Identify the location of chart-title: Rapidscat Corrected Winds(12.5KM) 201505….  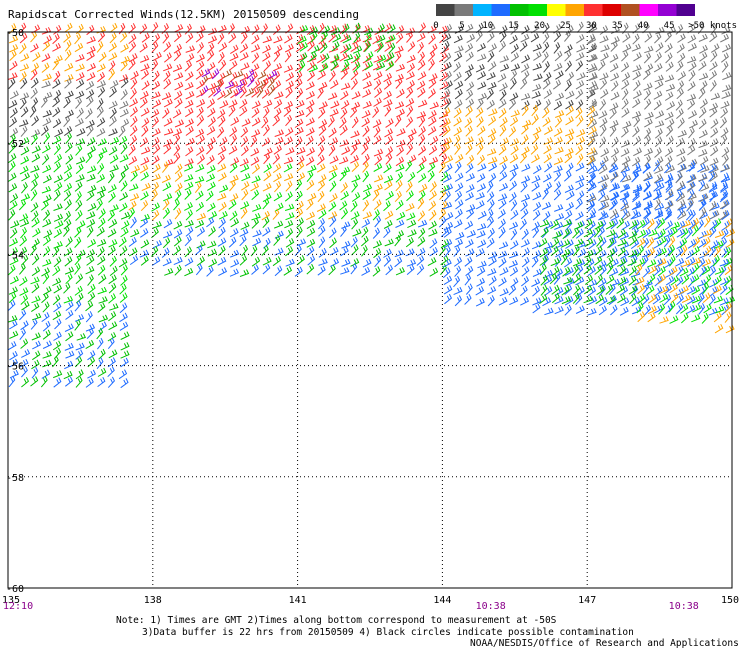
(183, 14).